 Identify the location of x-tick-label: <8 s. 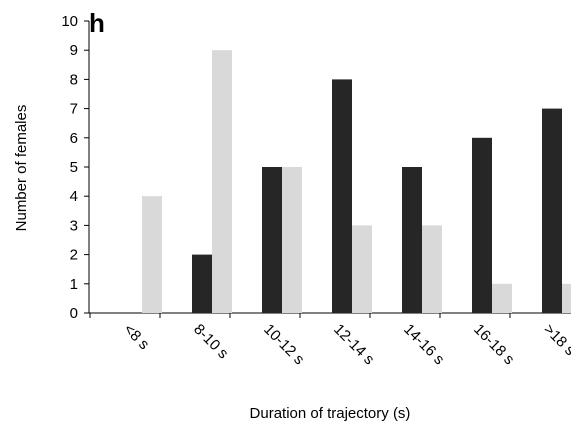
(136, 337).